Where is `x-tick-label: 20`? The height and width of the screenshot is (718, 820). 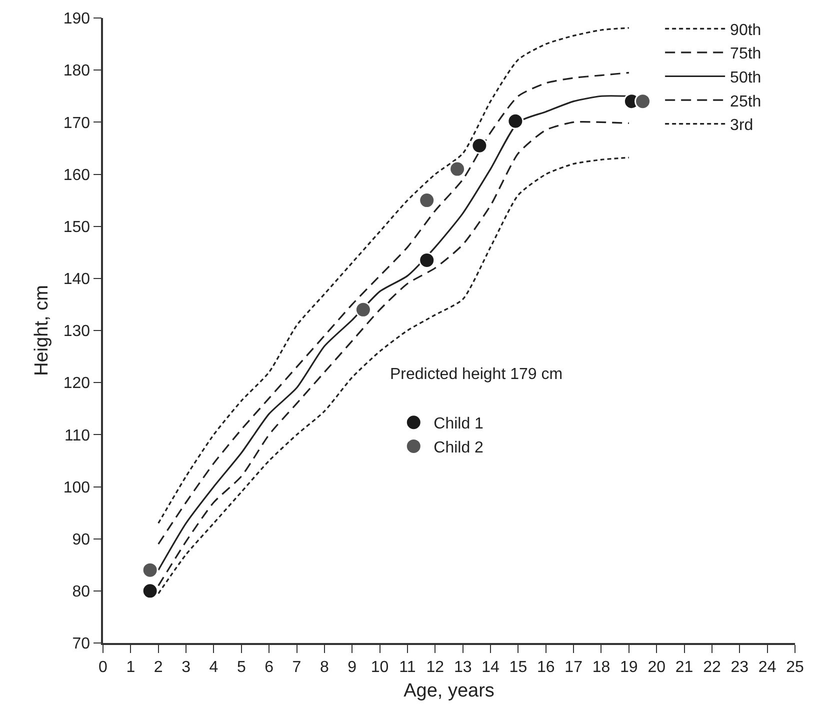 x-tick-label: 20 is located at coordinates (657, 667).